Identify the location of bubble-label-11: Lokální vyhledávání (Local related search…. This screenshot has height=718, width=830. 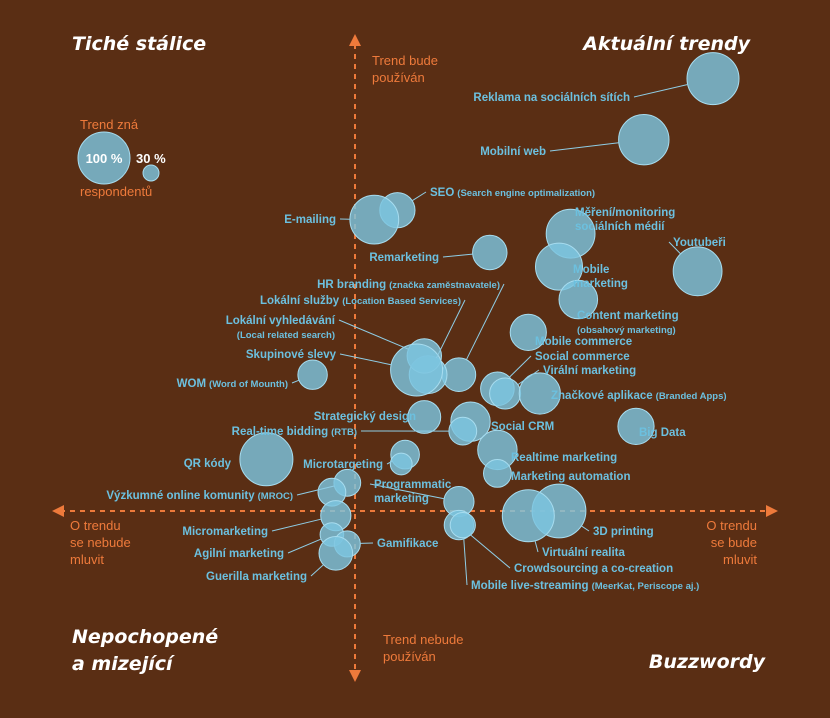
(281, 328).